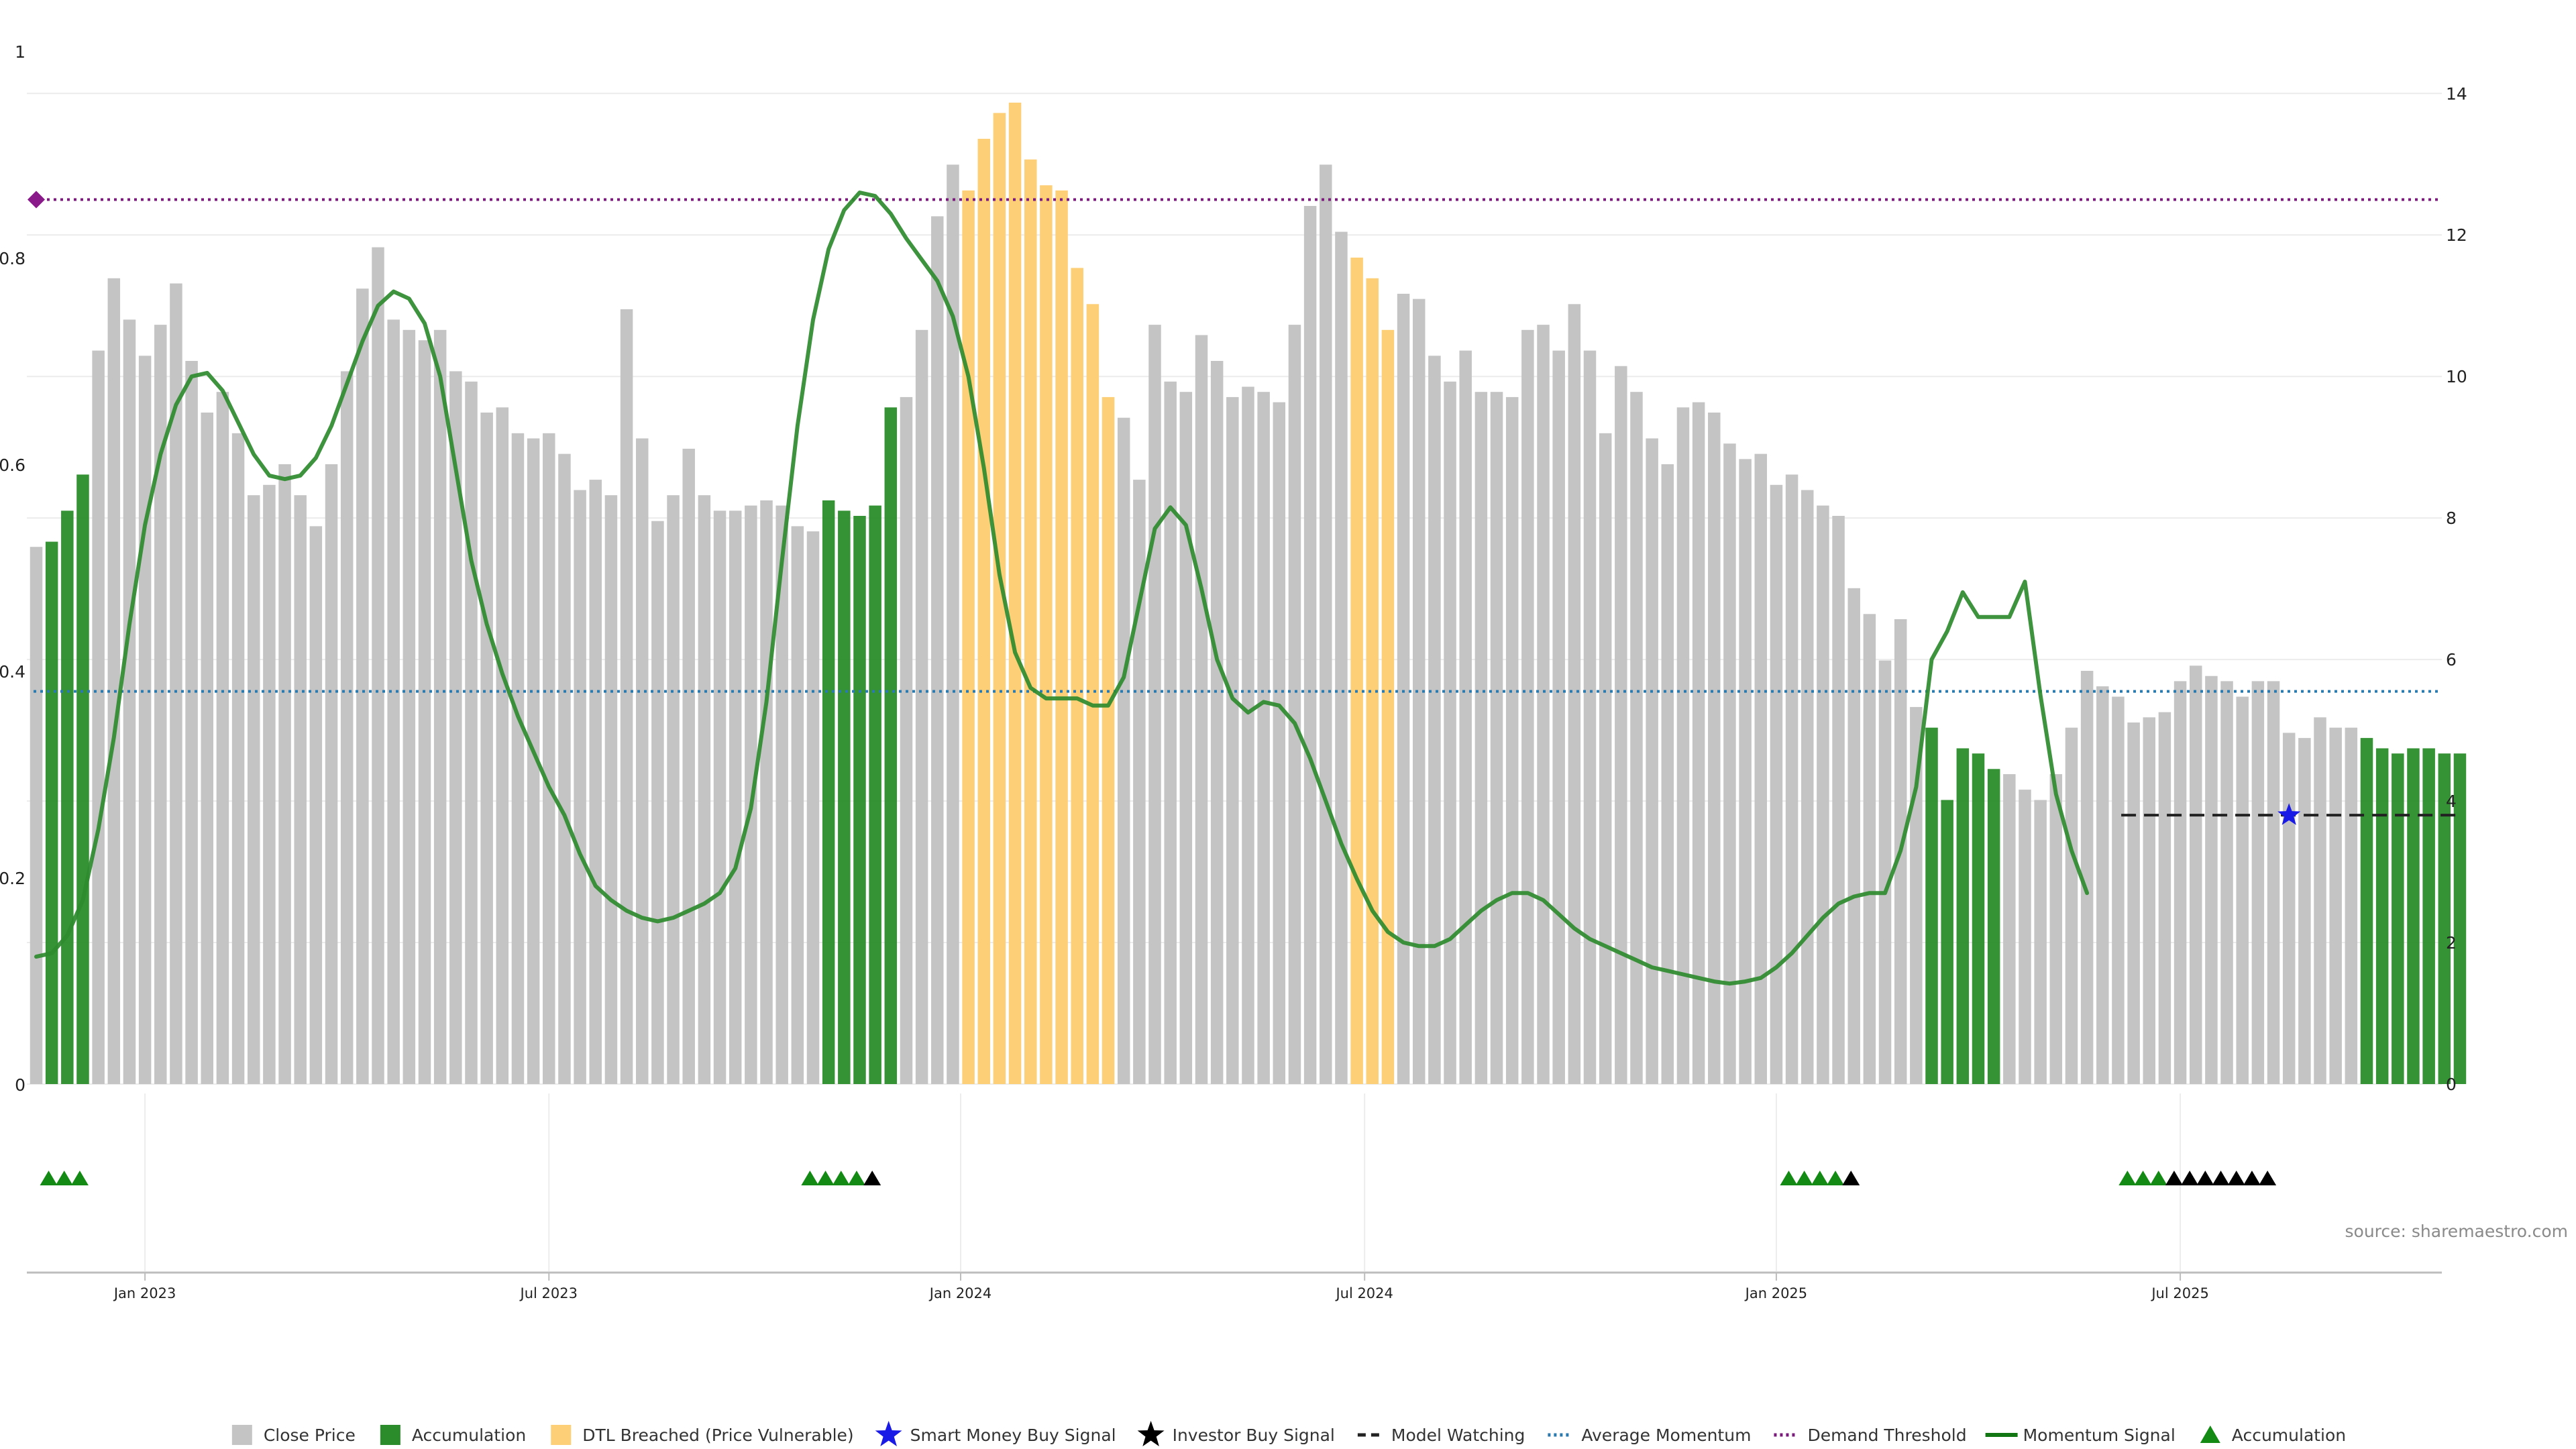 This screenshot has height=1449, width=2576. What do you see at coordinates (2451, 1084) in the screenshot?
I see `right-axis-tick-label: 0` at bounding box center [2451, 1084].